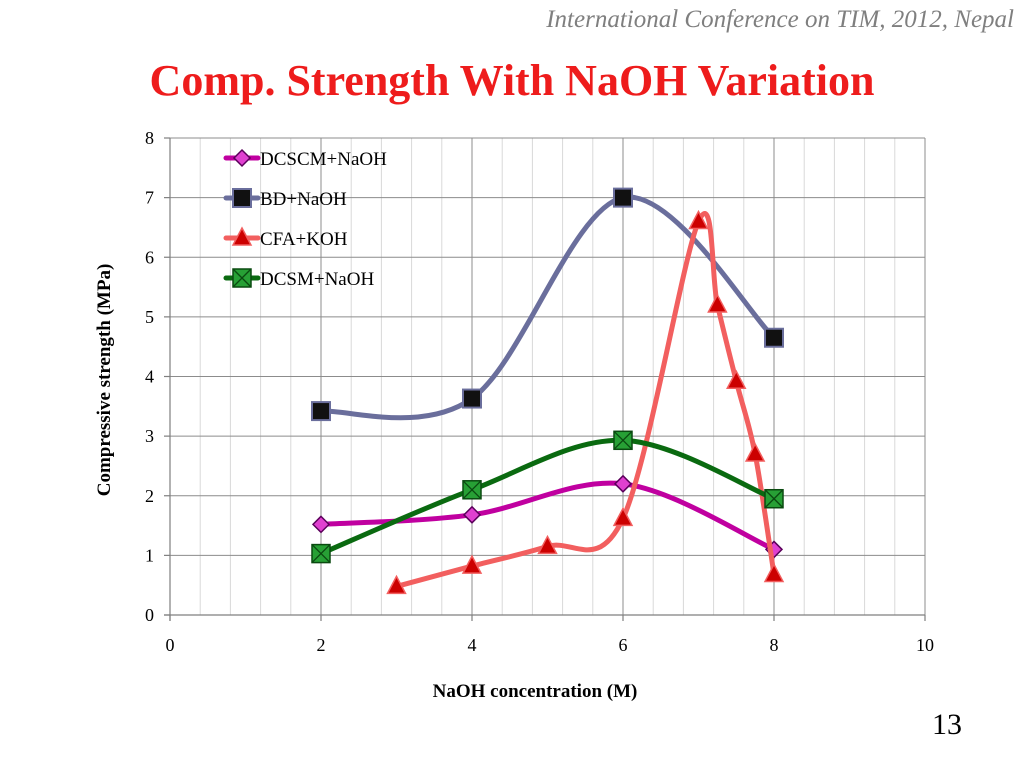 The height and width of the screenshot is (768, 1024). Describe the element at coordinates (170, 645) in the screenshot. I see `x-tick-label: 0` at that location.